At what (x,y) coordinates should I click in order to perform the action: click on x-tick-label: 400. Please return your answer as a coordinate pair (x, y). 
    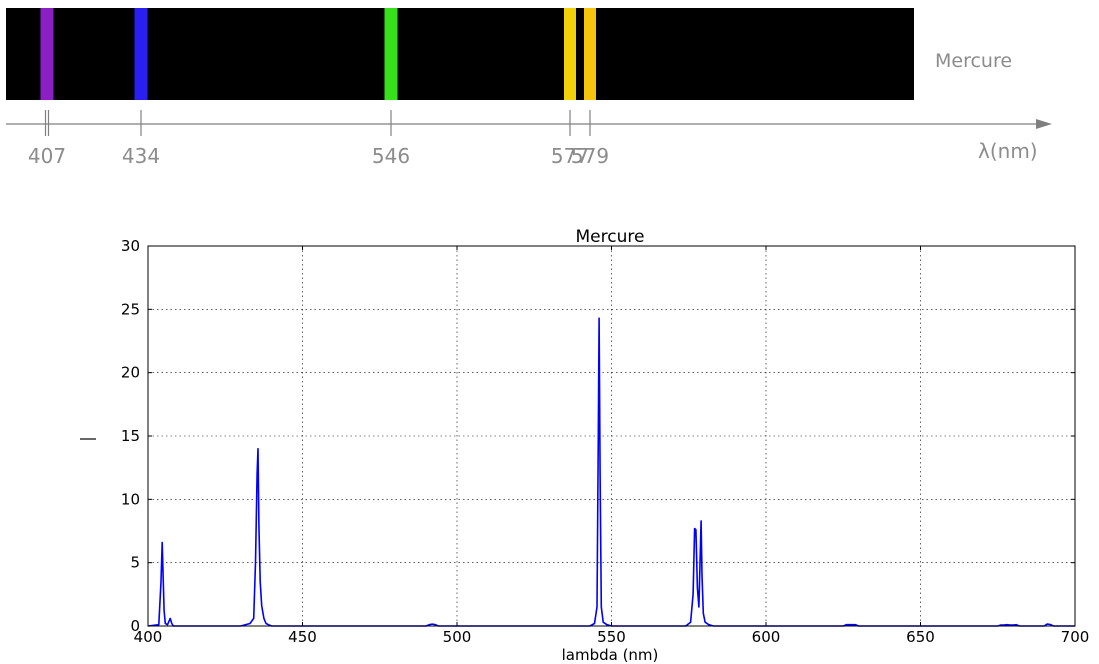
    Looking at the image, I should click on (148, 637).